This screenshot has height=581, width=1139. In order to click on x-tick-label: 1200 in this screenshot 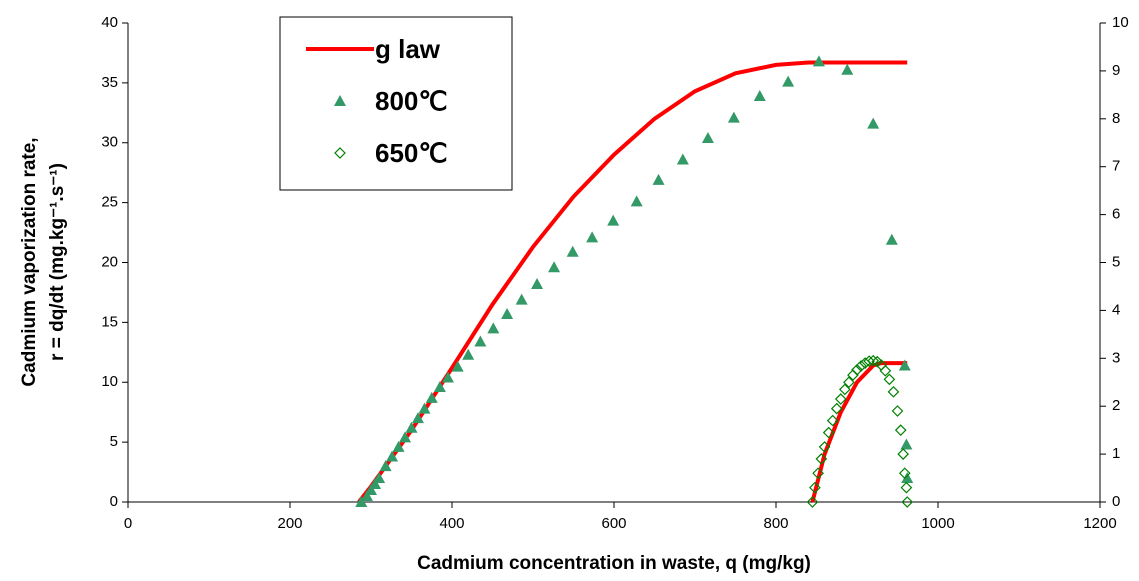, I will do `click(1099, 523)`.